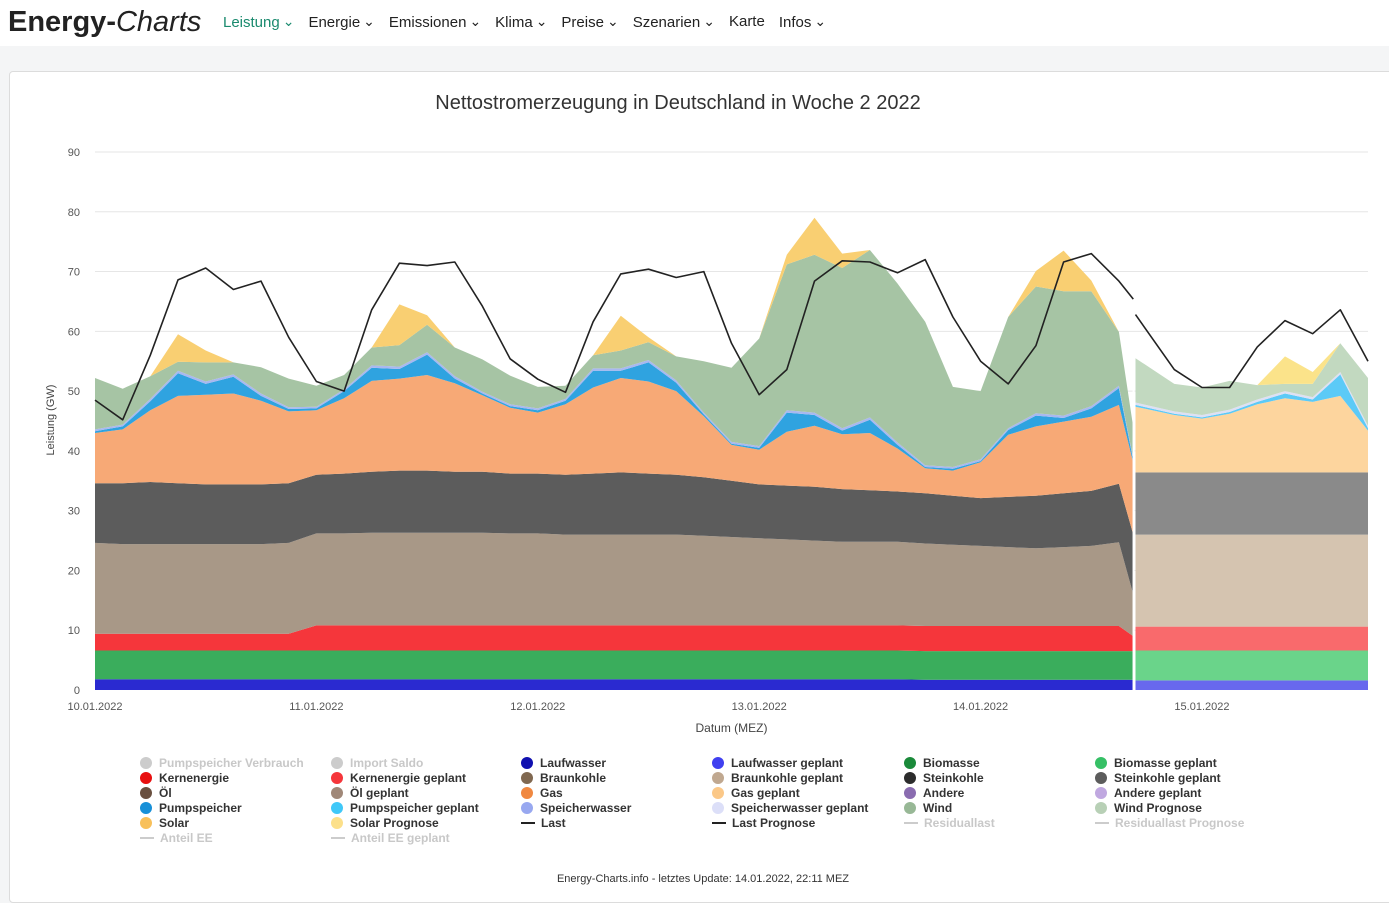  Describe the element at coordinates (763, 823) in the screenshot. I see `legend-item-last-prognose: Last Prognose` at that location.